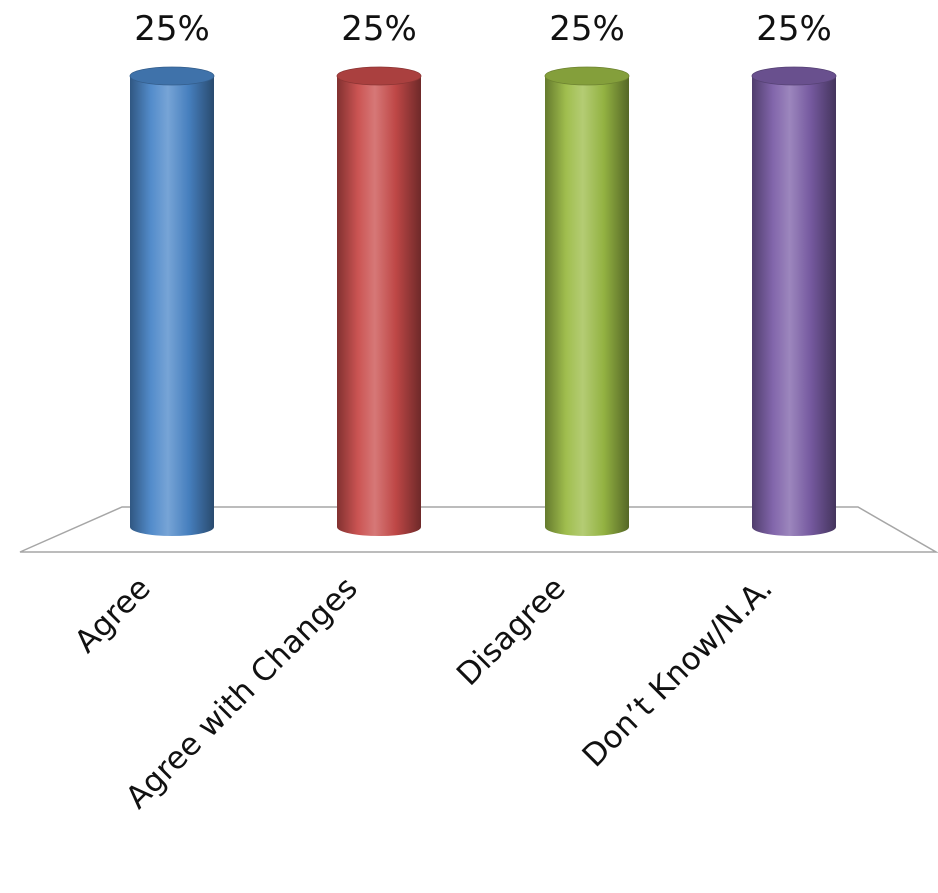  Describe the element at coordinates (587, 29) in the screenshot. I see `data-label-2: 25%` at that location.